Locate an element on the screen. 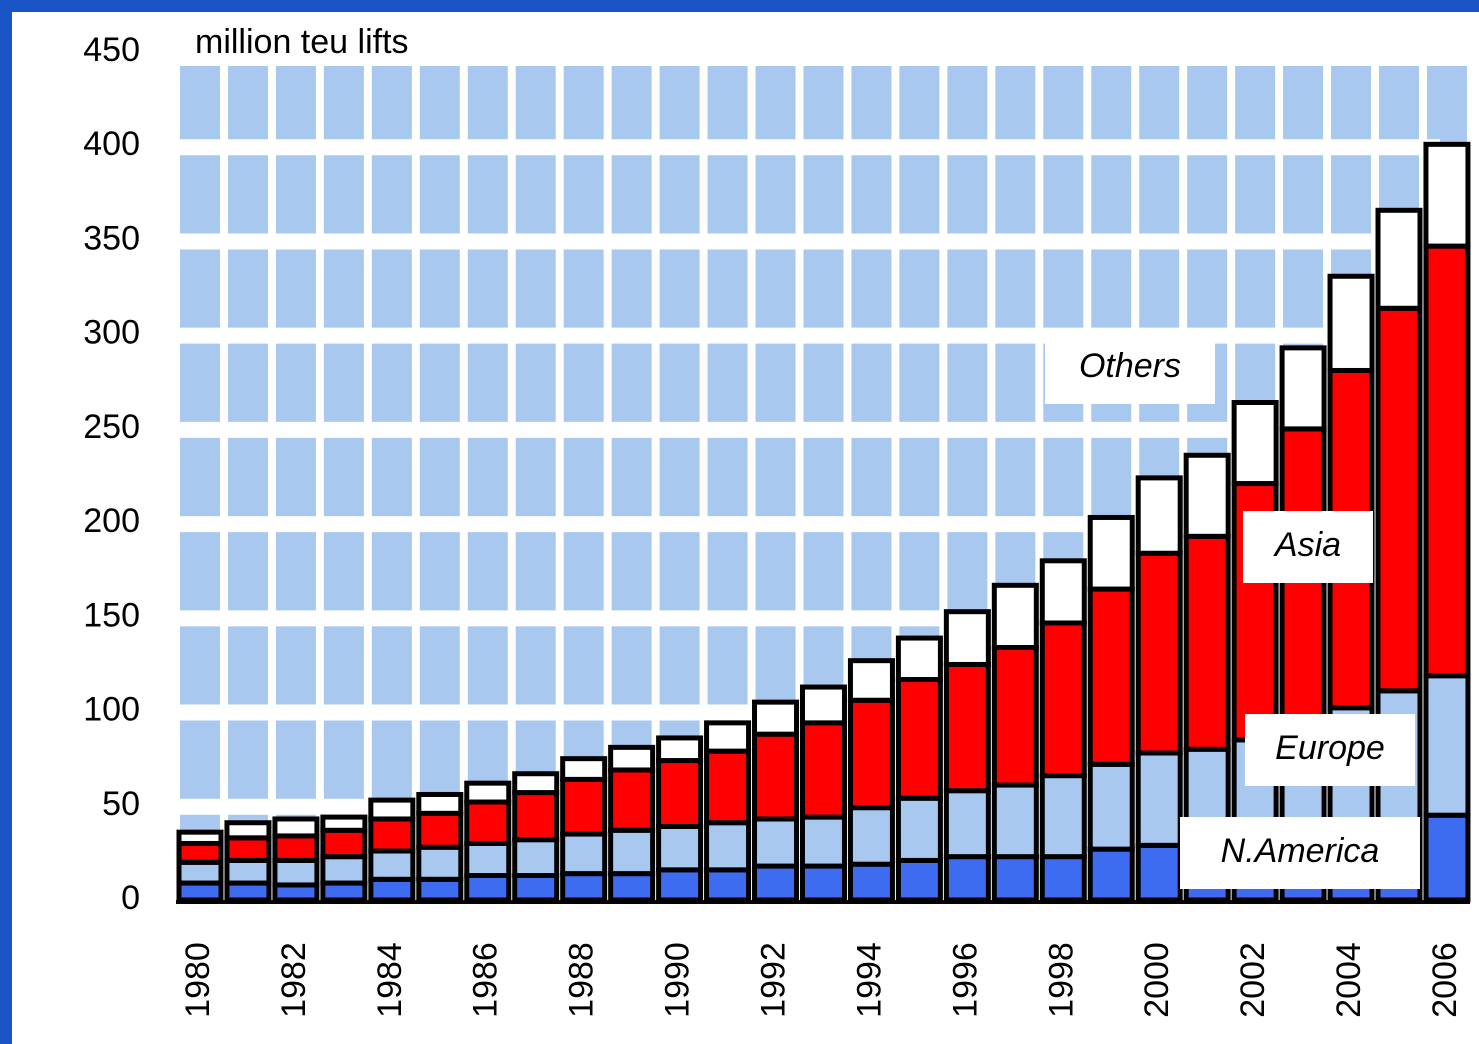  x-tick-label: 2000 is located at coordinates (1157, 980).